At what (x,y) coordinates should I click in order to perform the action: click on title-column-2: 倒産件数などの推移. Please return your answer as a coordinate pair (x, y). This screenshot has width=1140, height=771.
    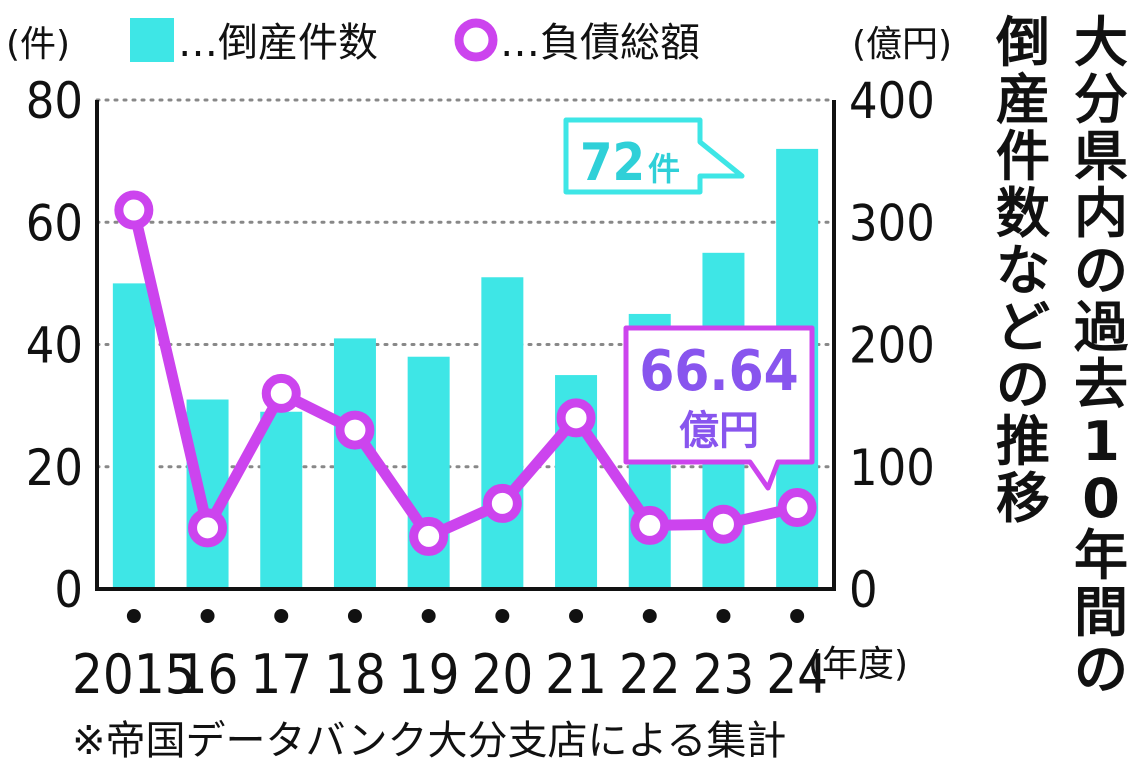
    Looking at the image, I should click on (1023, 270).